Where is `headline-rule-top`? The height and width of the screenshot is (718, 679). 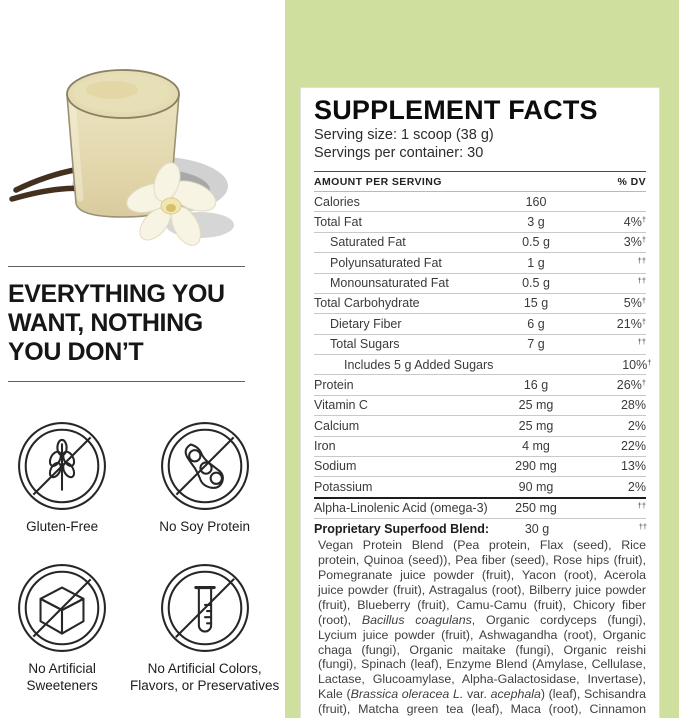 headline-rule-top is located at coordinates (126, 266).